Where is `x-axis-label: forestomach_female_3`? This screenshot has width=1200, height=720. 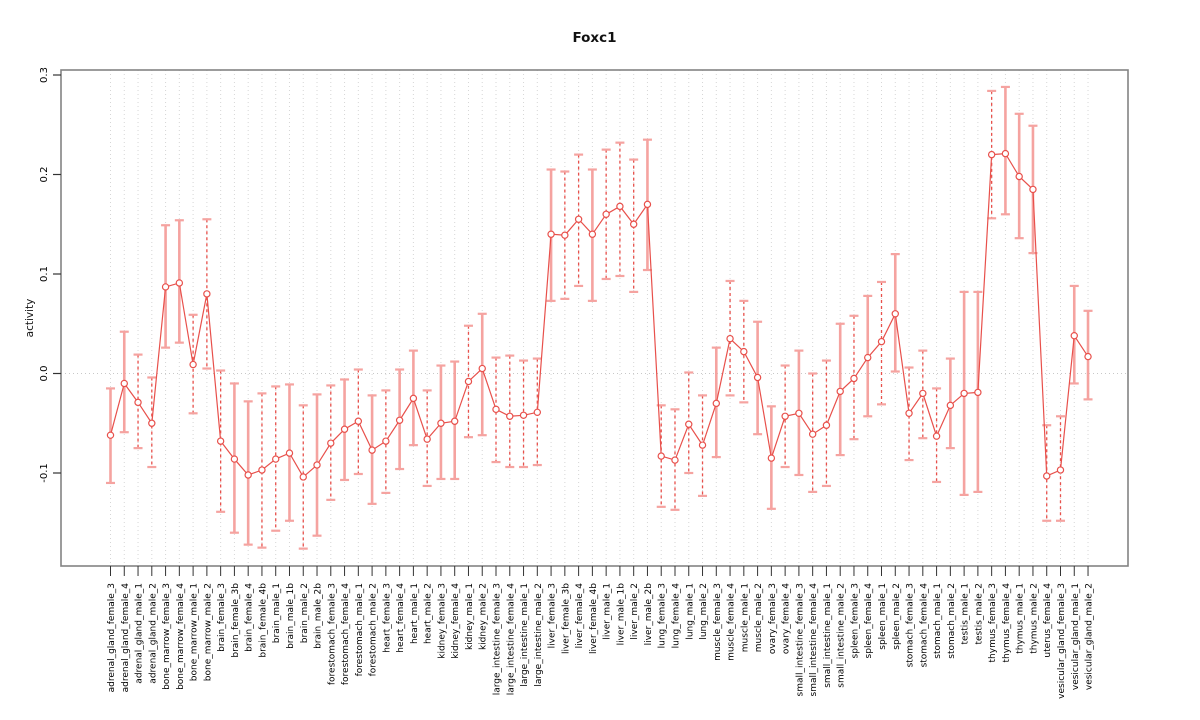 x-axis-label: forestomach_female_3 is located at coordinates (332, 634).